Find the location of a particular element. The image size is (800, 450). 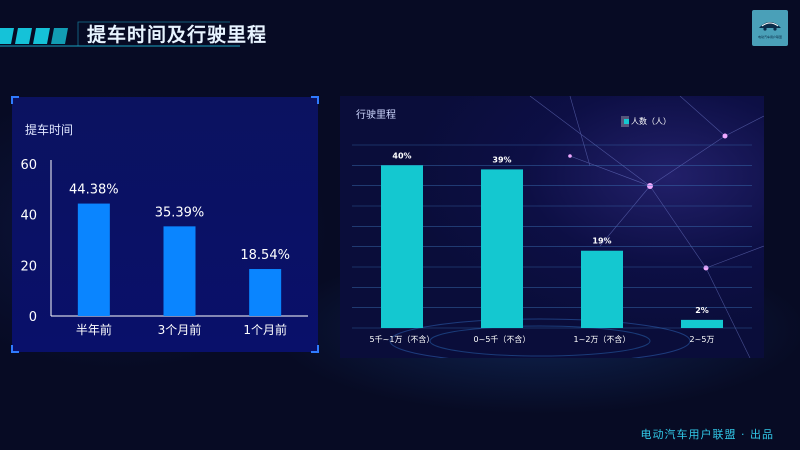

chart-legend: 人数（人） is located at coordinates (646, 121).